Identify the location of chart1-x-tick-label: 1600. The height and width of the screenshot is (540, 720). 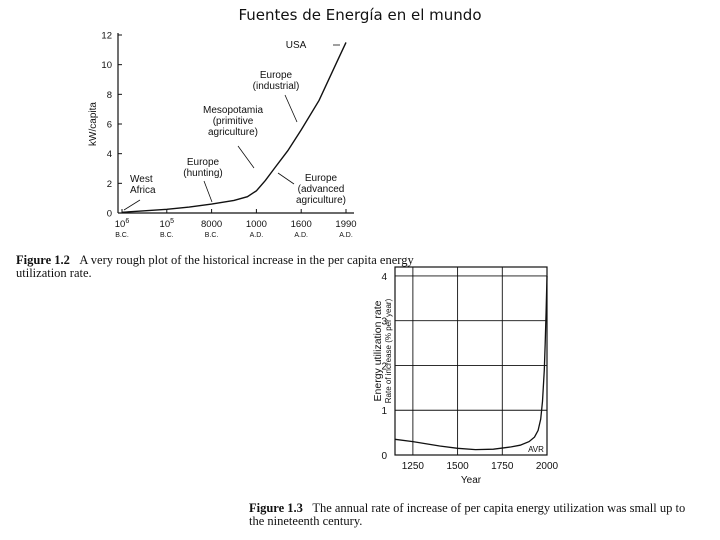
(301, 224).